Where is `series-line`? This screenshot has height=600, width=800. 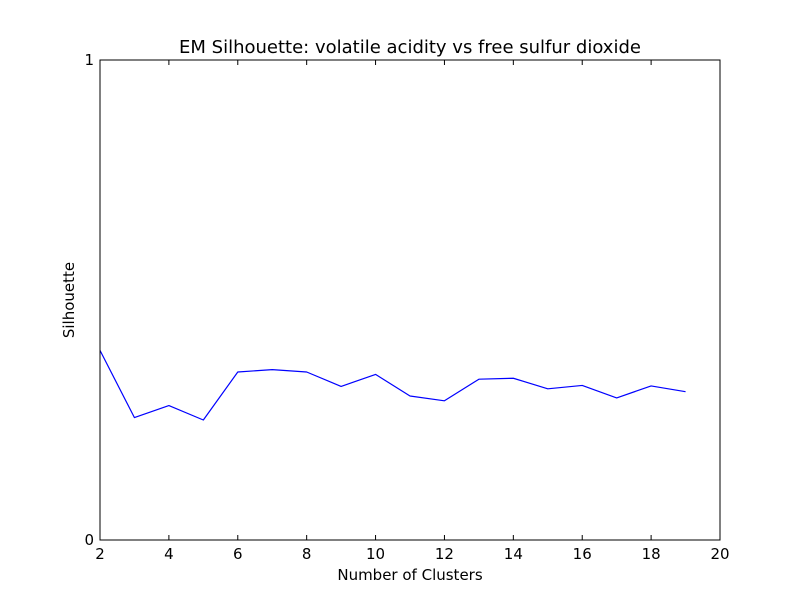 series-line is located at coordinates (392, 385).